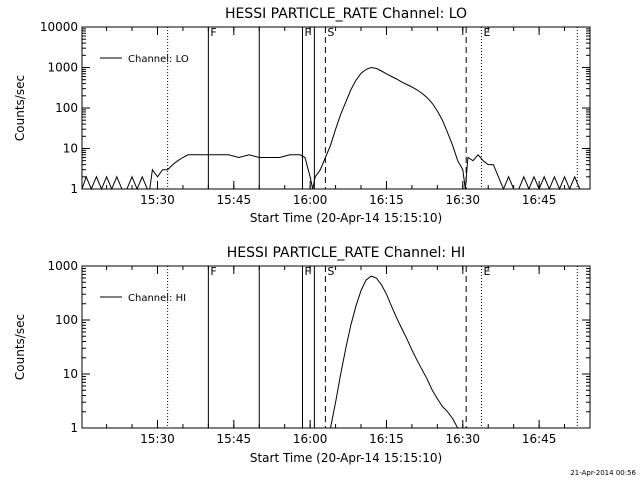 The width and height of the screenshot is (640, 480). What do you see at coordinates (157, 298) in the screenshot?
I see `legend-label: Channel: HI` at bounding box center [157, 298].